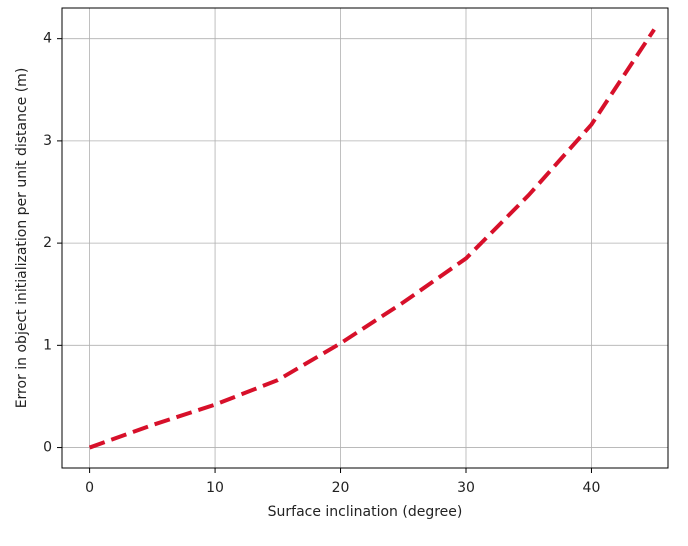 The height and width of the screenshot is (546, 688). I want to click on y-tick-label: 4, so click(47, 39).